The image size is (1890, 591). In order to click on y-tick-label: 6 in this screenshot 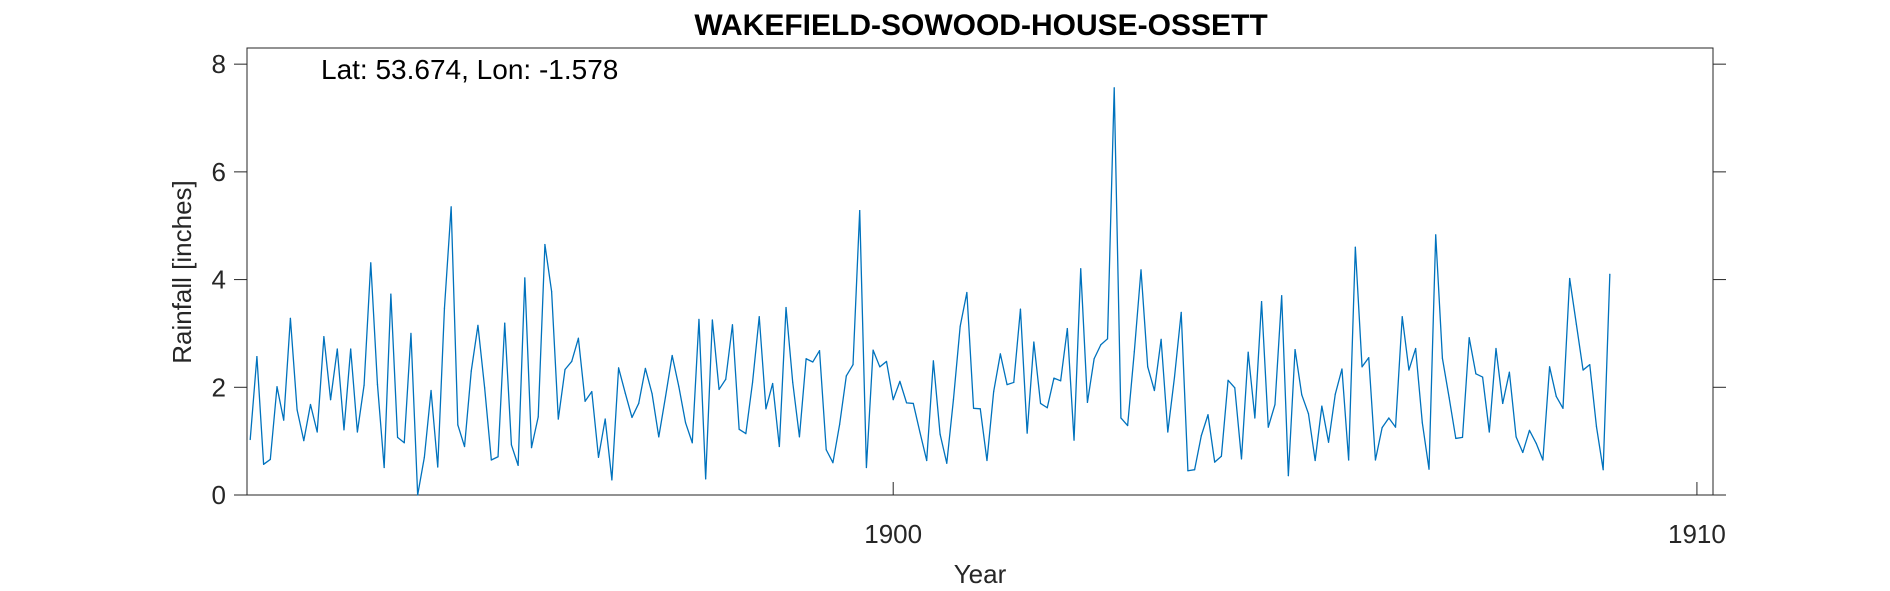, I will do `click(219, 172)`.